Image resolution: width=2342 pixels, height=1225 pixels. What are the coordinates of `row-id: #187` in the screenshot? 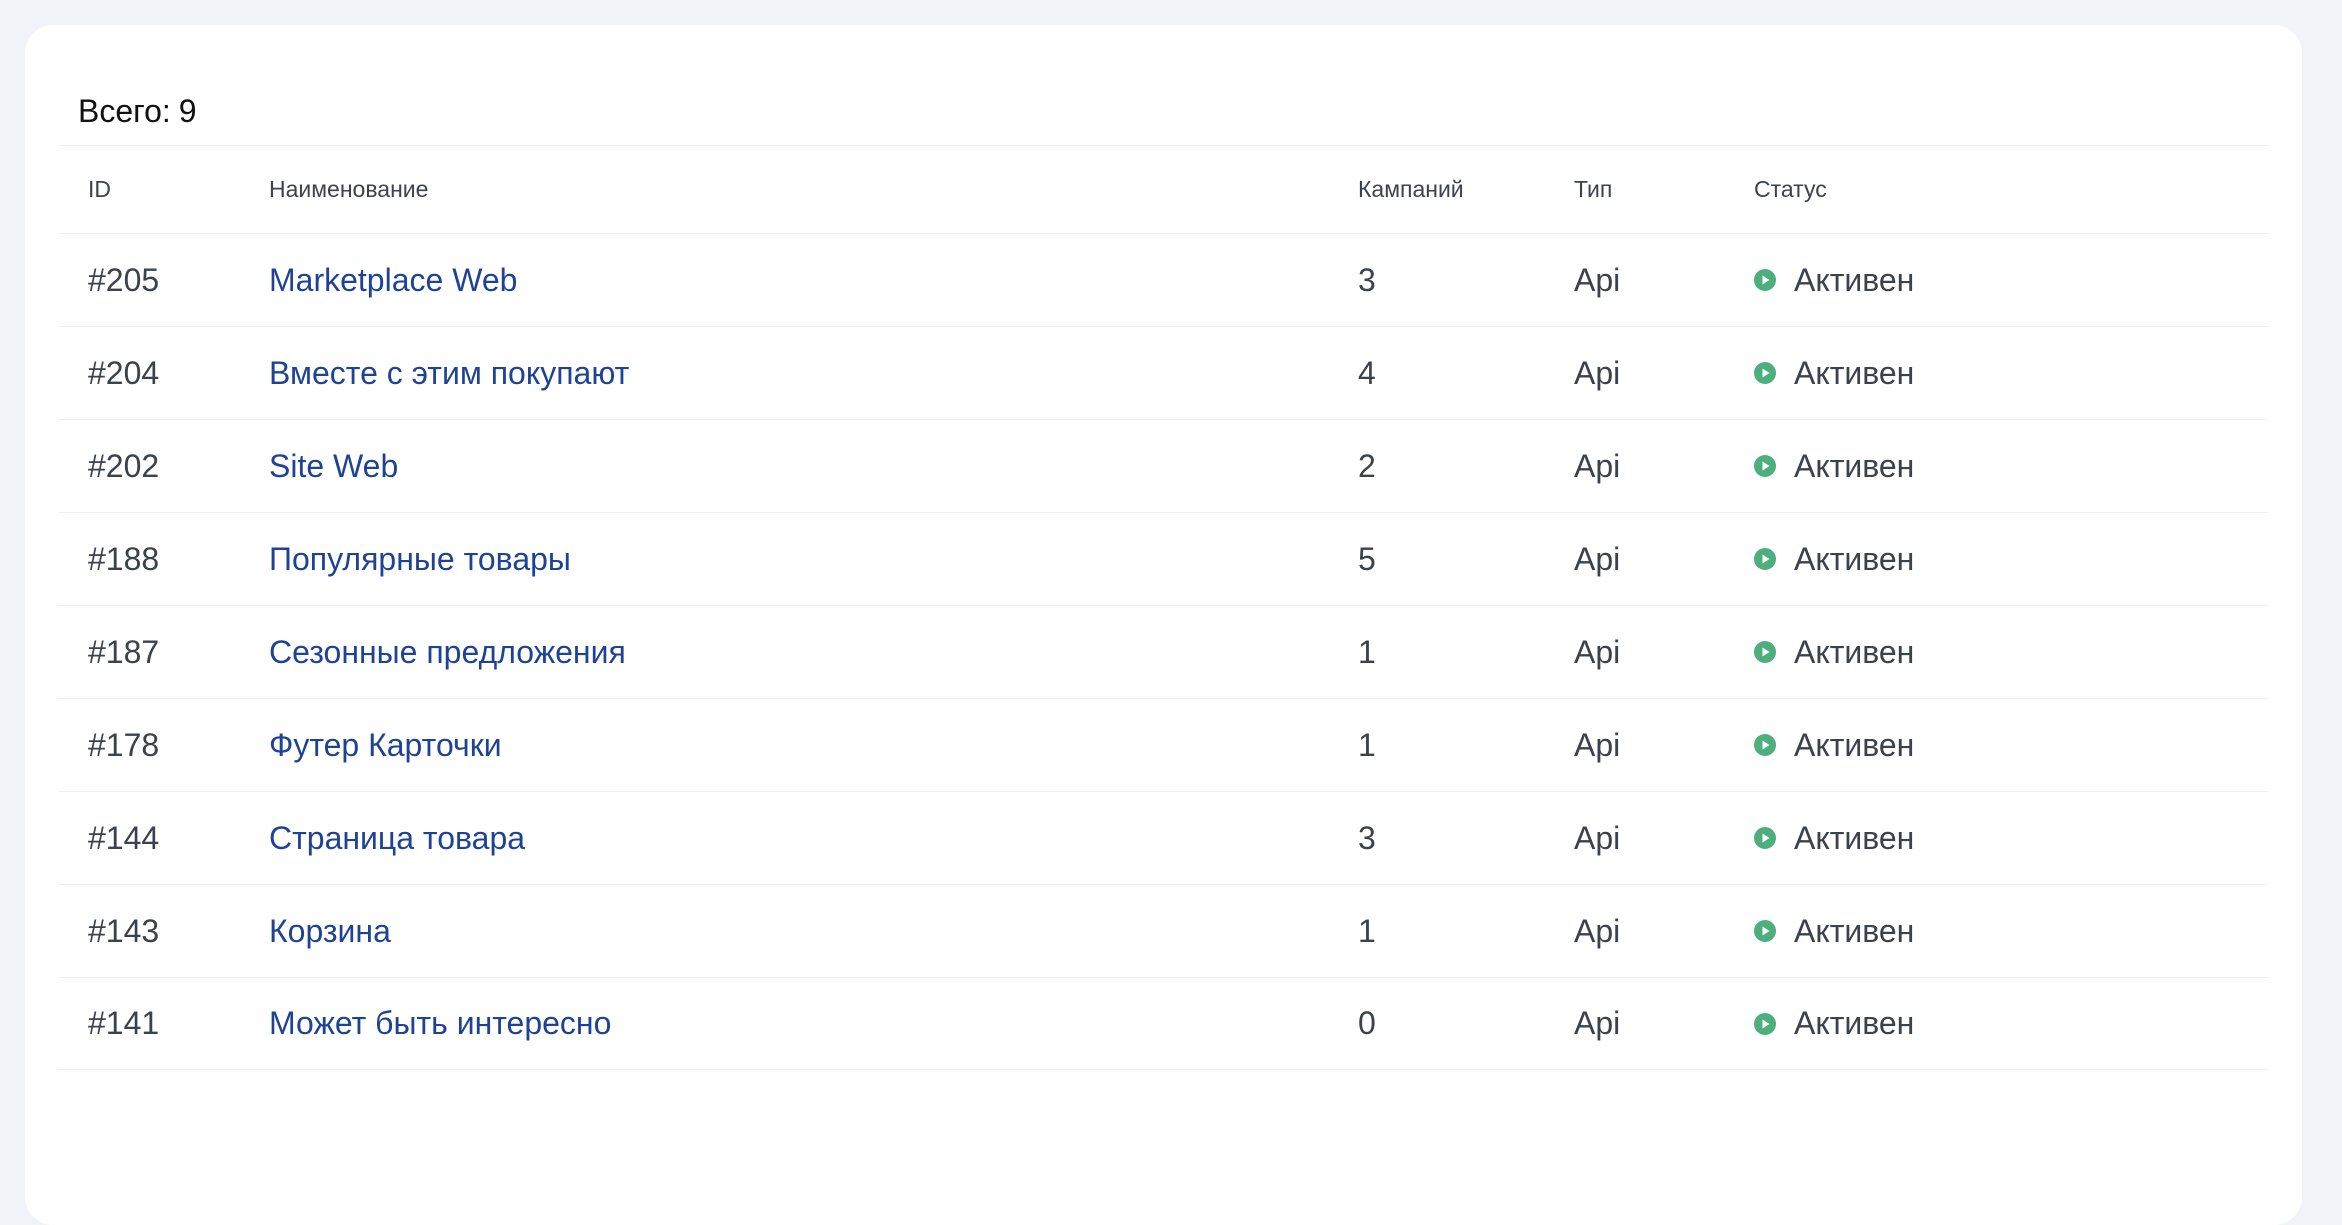 It's located at (124, 651).